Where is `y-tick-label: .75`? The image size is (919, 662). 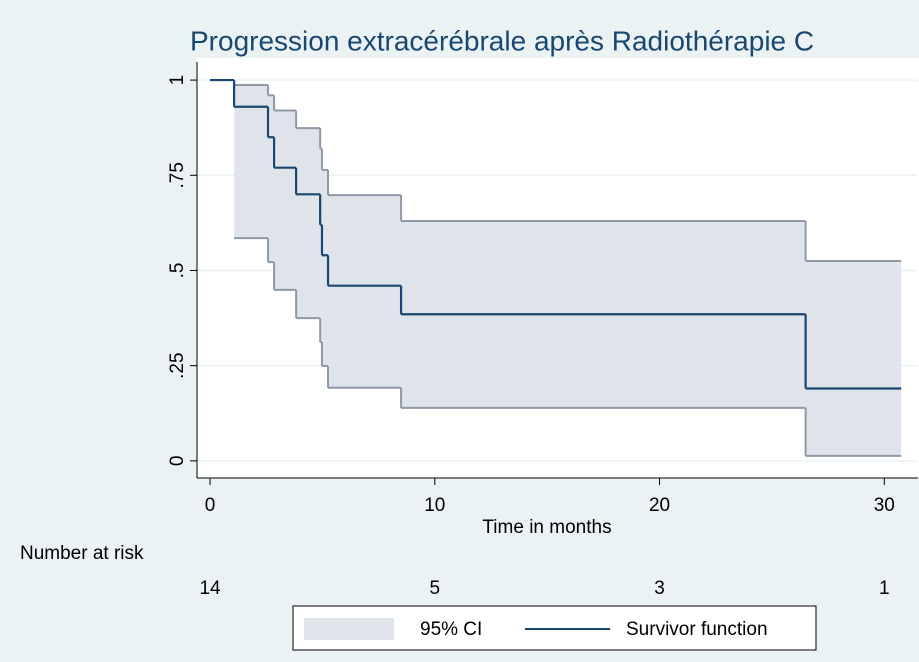
y-tick-label: .75 is located at coordinates (177, 175).